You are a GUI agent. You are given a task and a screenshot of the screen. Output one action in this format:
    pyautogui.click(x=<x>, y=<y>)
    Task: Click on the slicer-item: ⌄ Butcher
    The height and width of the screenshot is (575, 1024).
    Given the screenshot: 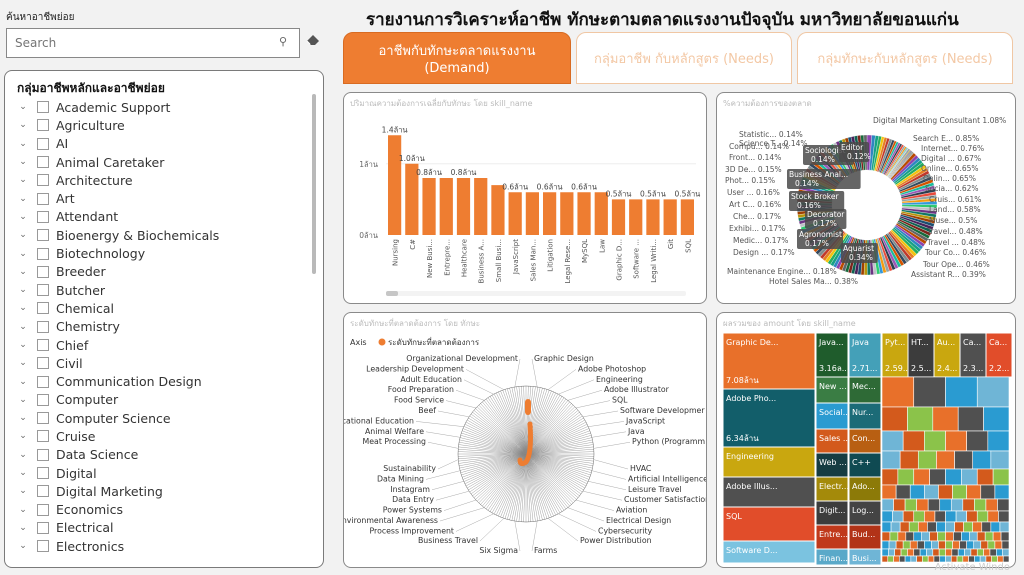 What is the action you would take?
    pyautogui.click(x=162, y=290)
    